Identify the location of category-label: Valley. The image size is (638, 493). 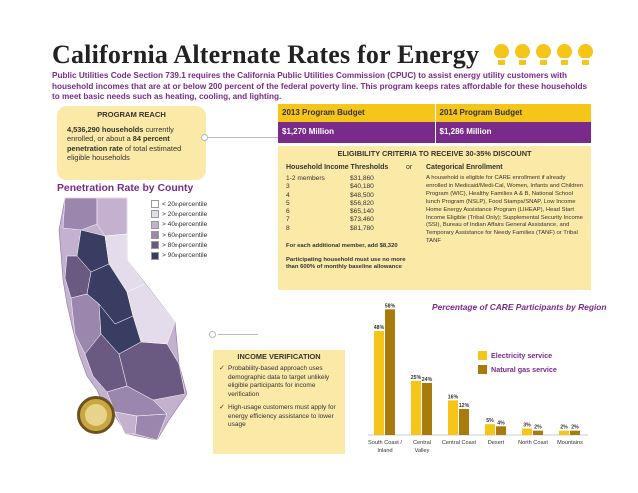
(422, 451).